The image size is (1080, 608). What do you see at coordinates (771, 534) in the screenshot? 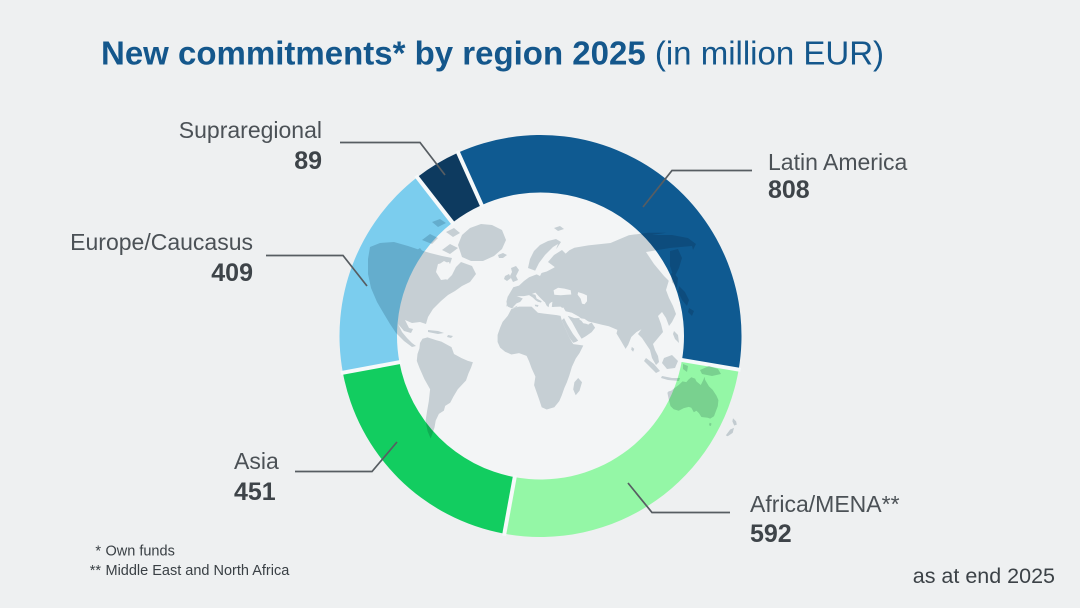
I see `svg-text: 592` at bounding box center [771, 534].